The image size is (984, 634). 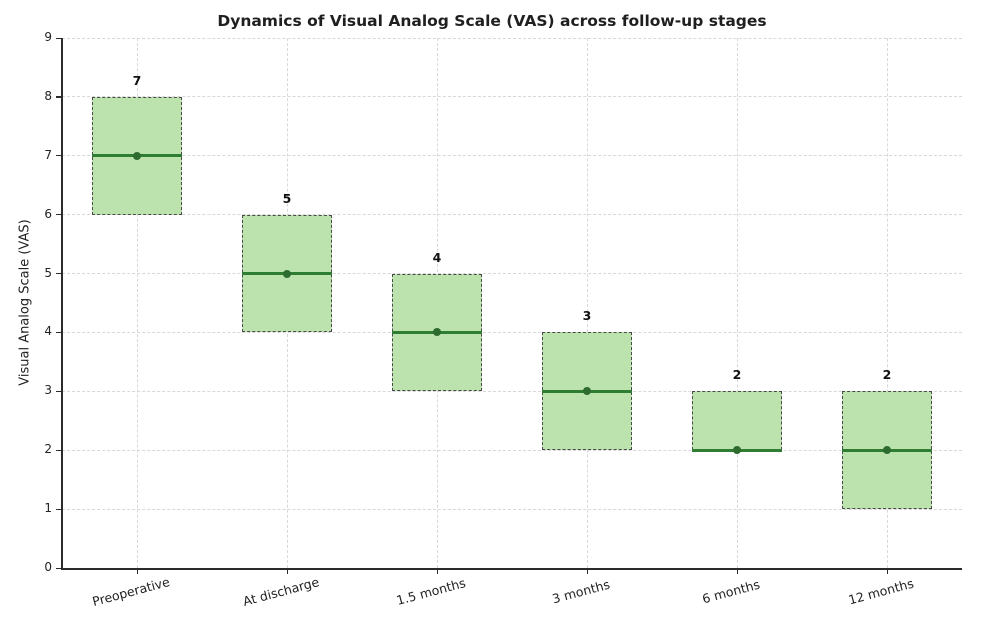 What do you see at coordinates (131, 591) in the screenshot?
I see `x-tick-label: Preoperative` at bounding box center [131, 591].